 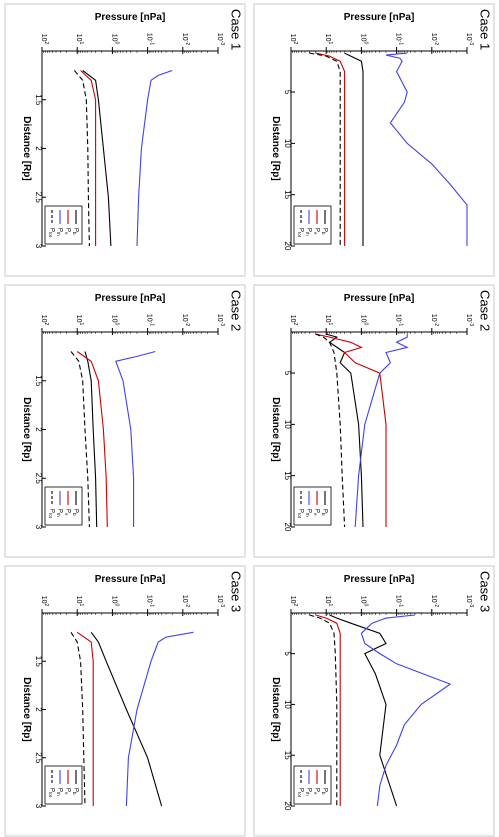 What do you see at coordinates (328, 601) in the screenshot?
I see `pressure-tick-label: 101` at bounding box center [328, 601].